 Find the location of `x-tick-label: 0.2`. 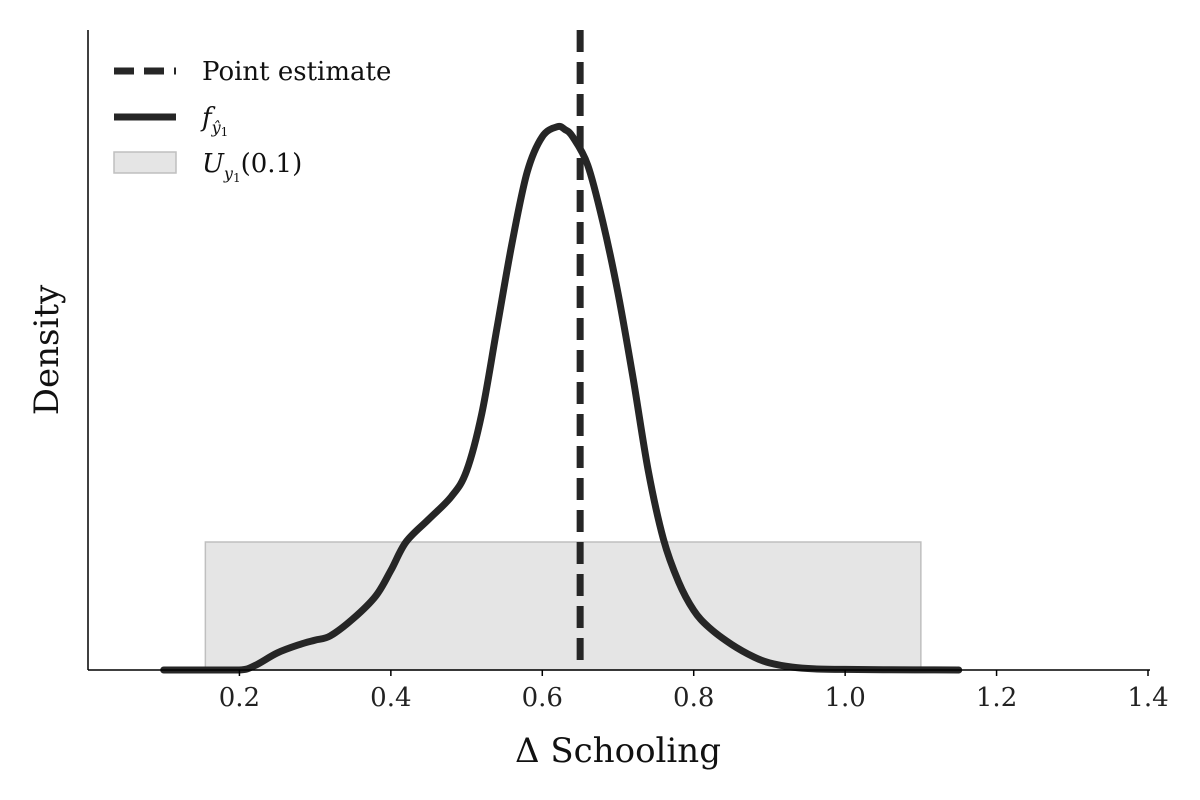

x-tick-label: 0.2 is located at coordinates (239, 698).